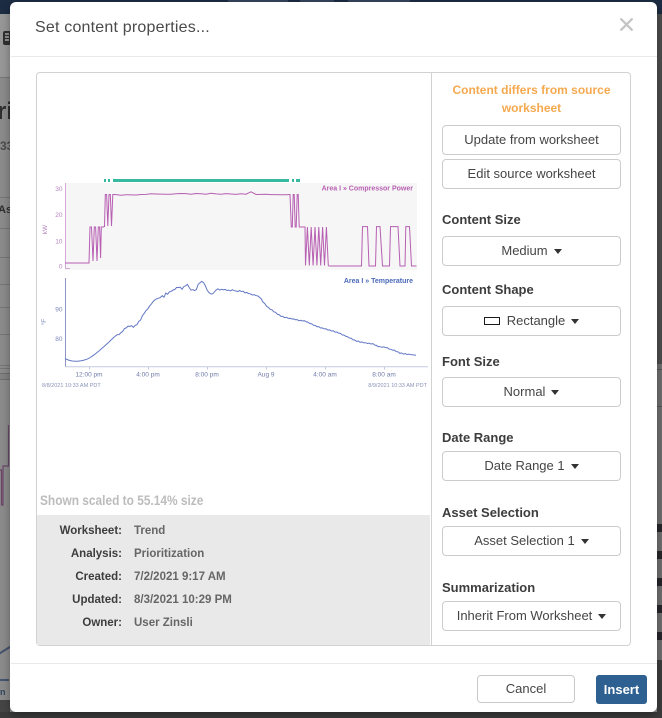 This screenshot has width=662, height=718. Describe the element at coordinates (88, 375) in the screenshot. I see `svg-text: 12:00 pm` at that location.